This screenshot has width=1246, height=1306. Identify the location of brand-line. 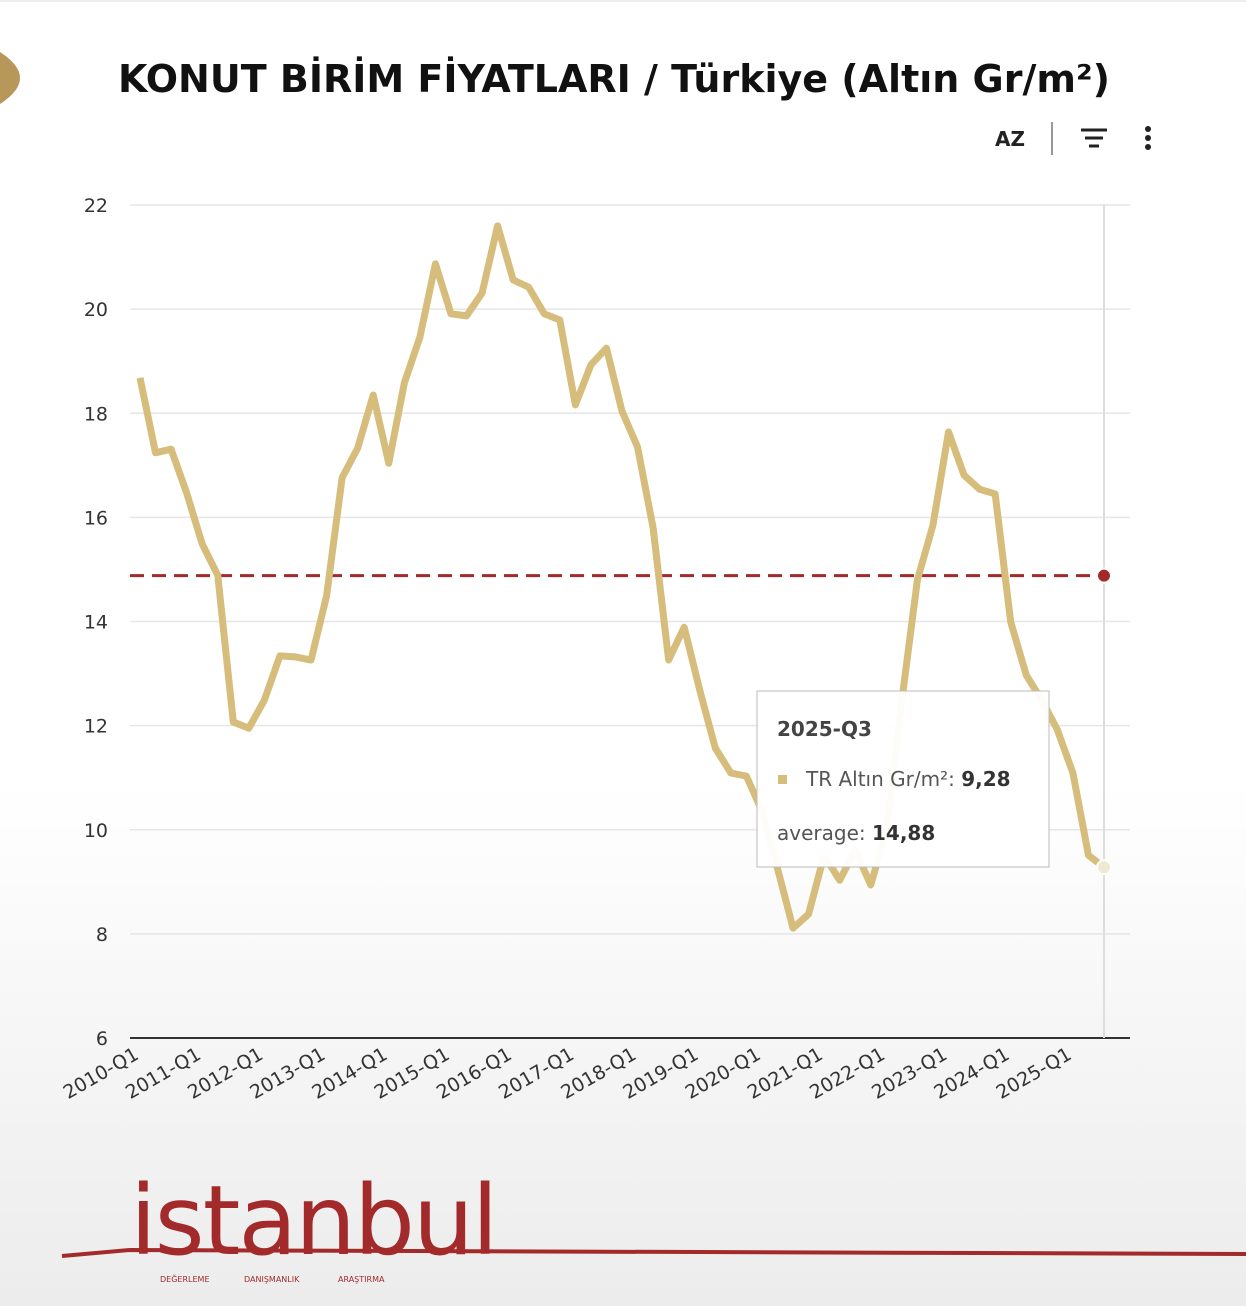
(653, 1252).